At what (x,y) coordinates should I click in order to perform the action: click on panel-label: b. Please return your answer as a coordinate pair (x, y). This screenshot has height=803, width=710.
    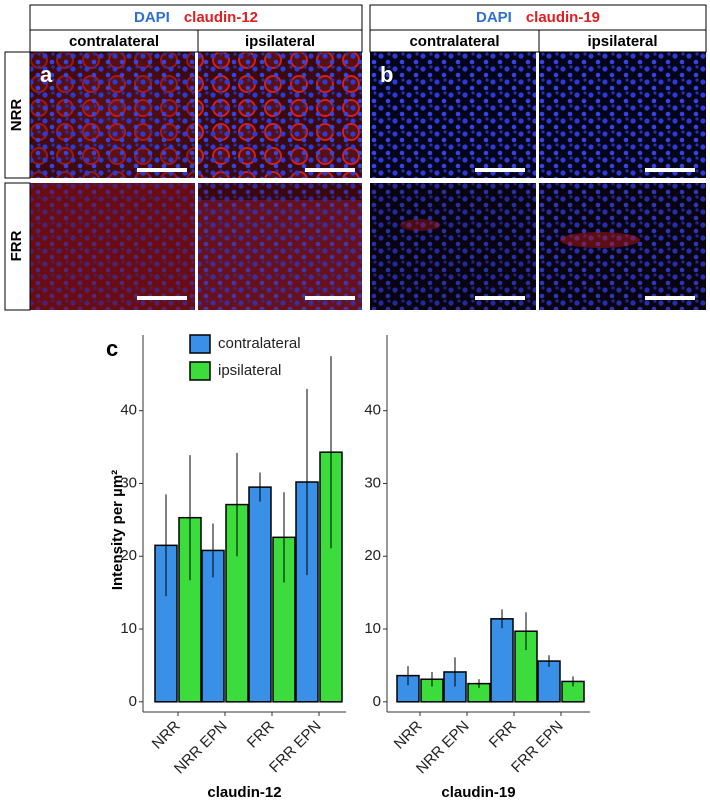
    Looking at the image, I should click on (386, 74).